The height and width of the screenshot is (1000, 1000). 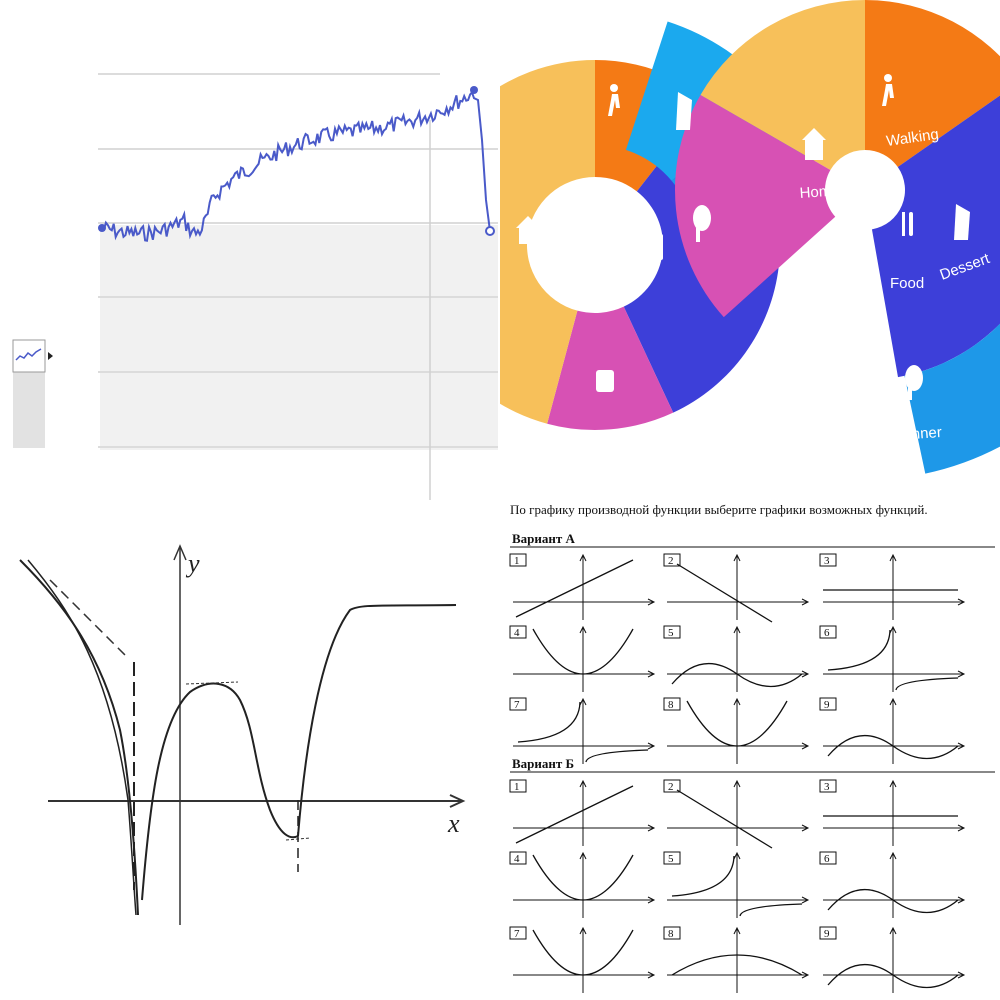 I want to click on graph-b-2: 2, so click(x=736, y=814).